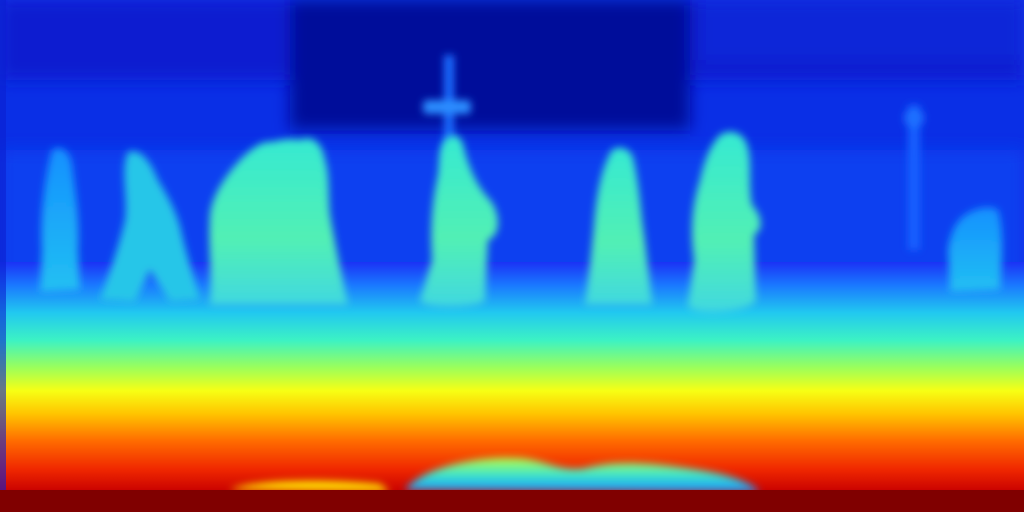 This screenshot has height=512, width=1024. What do you see at coordinates (495, 474) in the screenshot?
I see `foreground-object` at bounding box center [495, 474].